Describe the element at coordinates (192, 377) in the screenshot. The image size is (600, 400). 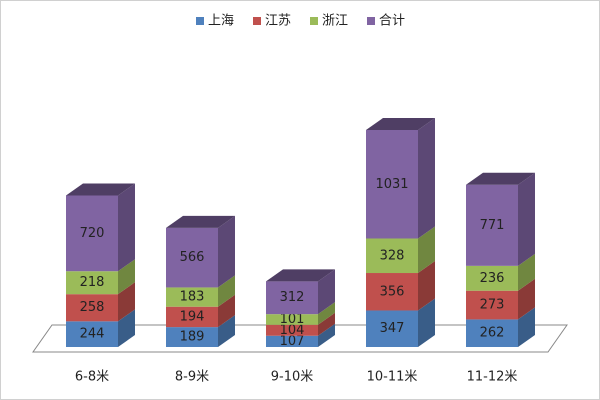
I see `x-tick-label: 8-9米` at that location.